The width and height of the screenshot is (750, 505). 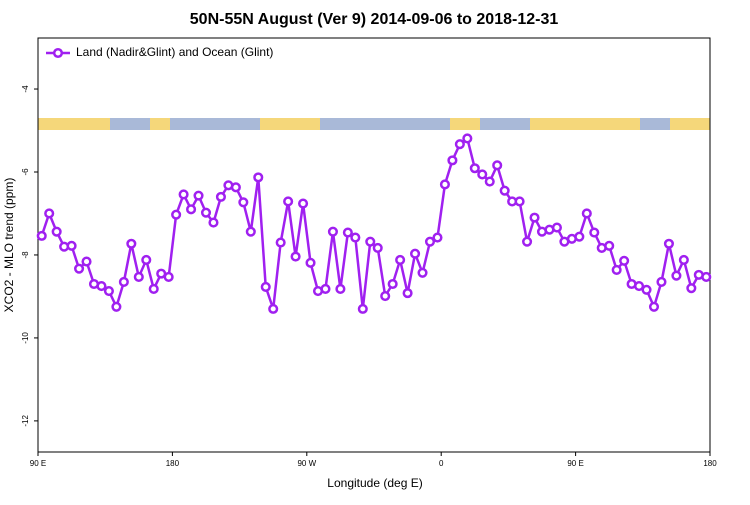 What do you see at coordinates (25, 172) in the screenshot?
I see `y-tick-label: -6` at bounding box center [25, 172].